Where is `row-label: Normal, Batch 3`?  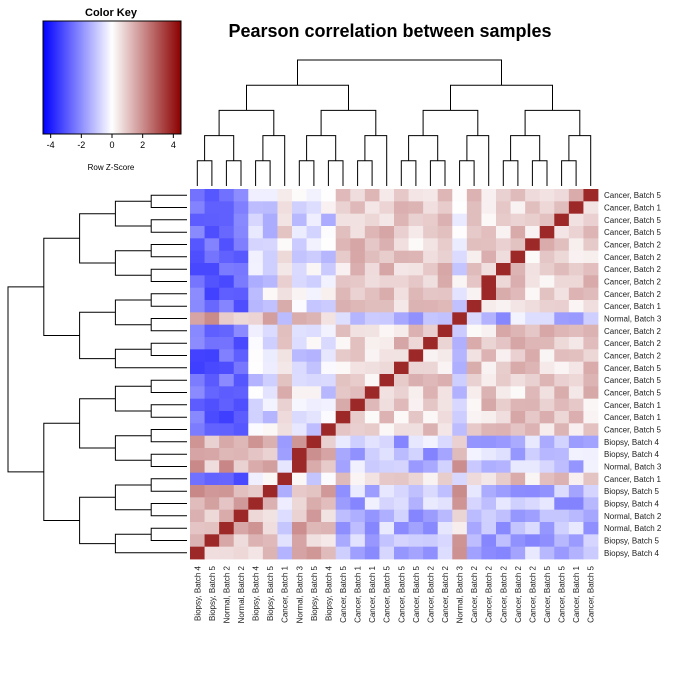 row-label: Normal, Batch 3 is located at coordinates (633, 467).